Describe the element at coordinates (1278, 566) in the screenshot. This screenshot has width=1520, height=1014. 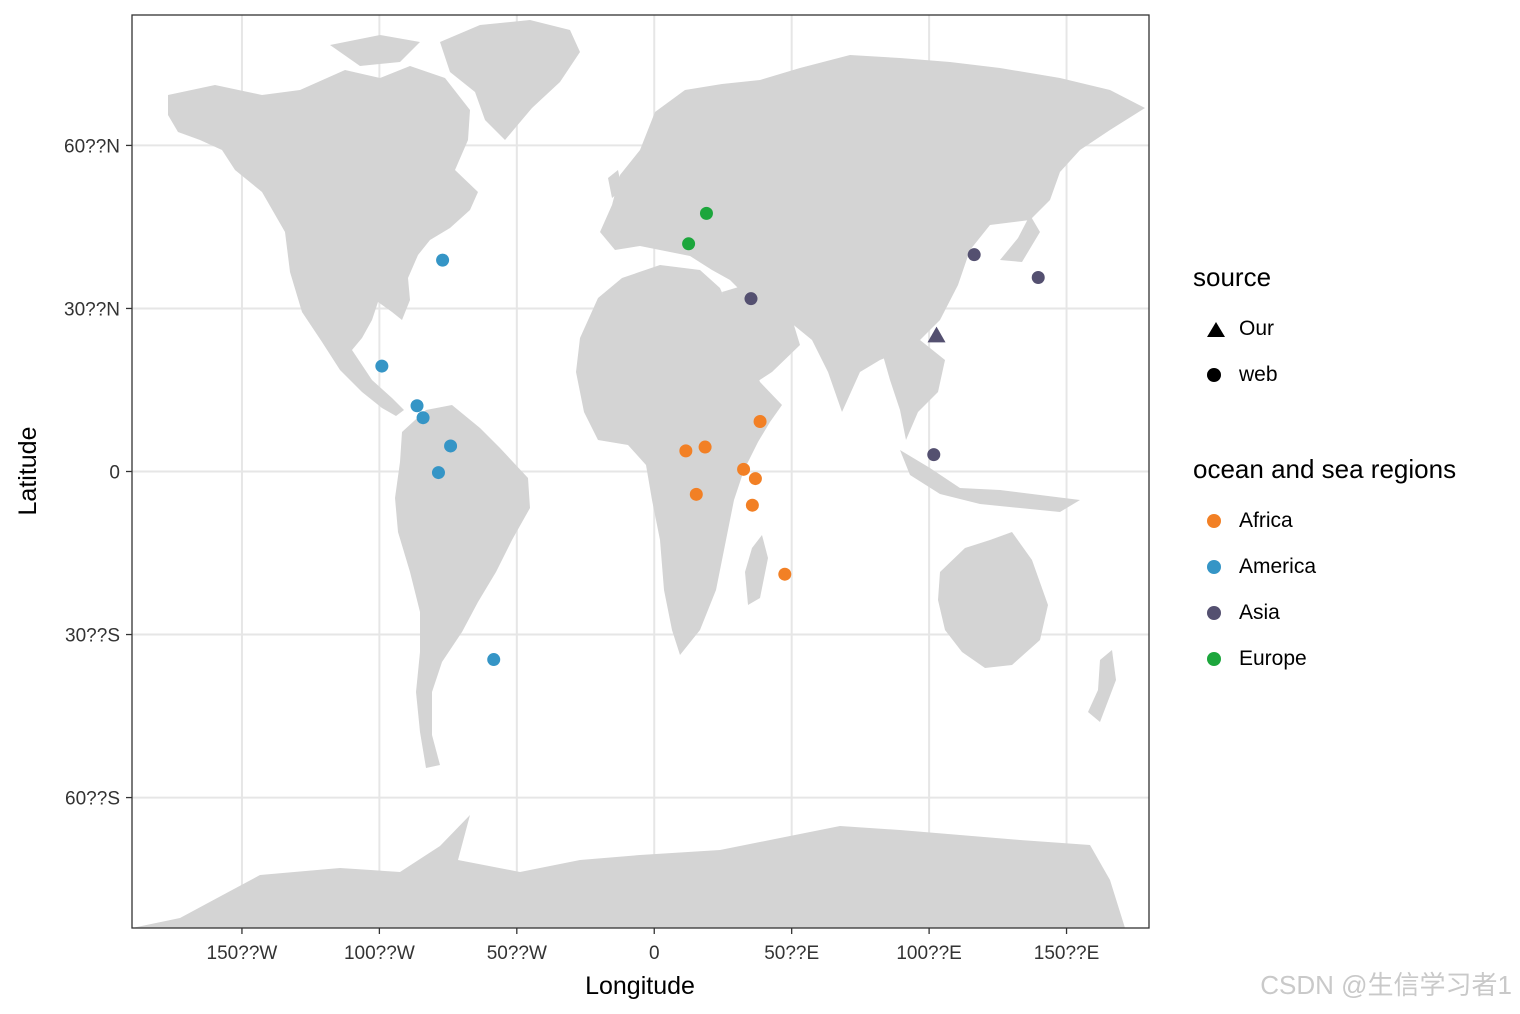
I see `legend-item-label: America` at that location.